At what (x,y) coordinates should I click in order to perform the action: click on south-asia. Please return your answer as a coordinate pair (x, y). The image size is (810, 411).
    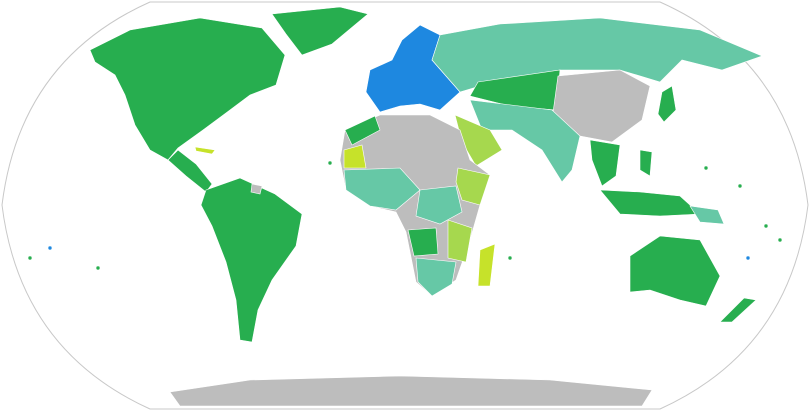
    Looking at the image, I should click on (525, 141).